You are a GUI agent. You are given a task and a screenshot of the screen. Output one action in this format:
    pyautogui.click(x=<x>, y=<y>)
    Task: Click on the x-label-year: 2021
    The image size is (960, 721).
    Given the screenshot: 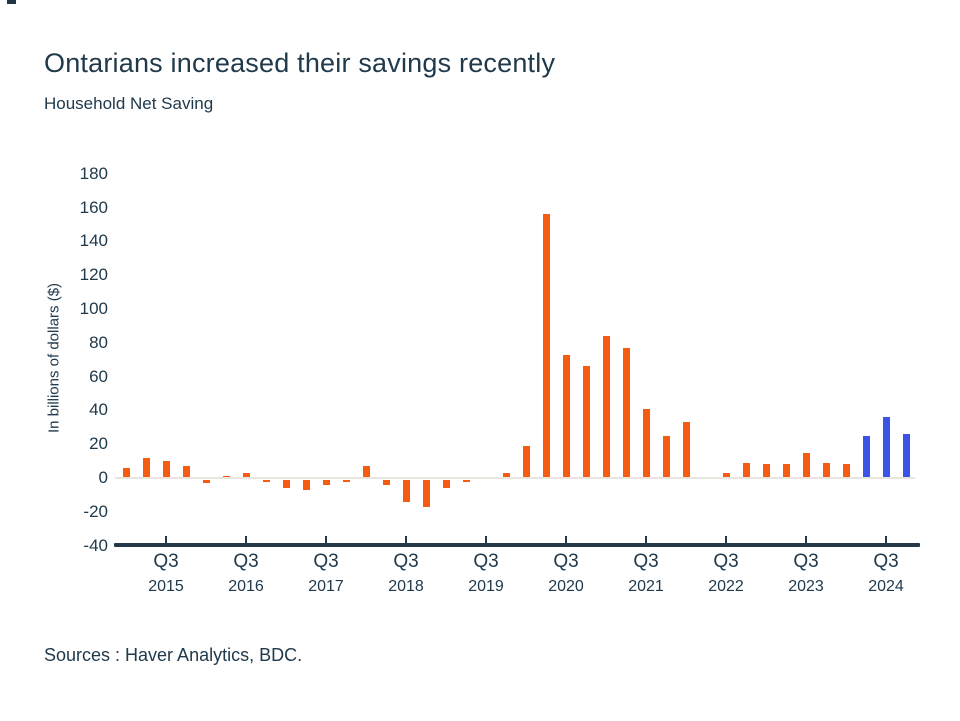 What is the action you would take?
    pyautogui.click(x=646, y=586)
    